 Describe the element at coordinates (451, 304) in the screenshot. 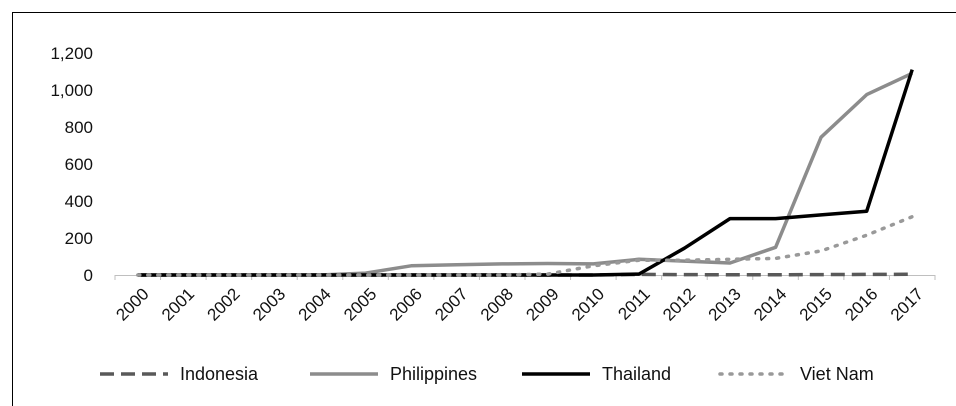

I see `x-tick-label: 2007` at that location.